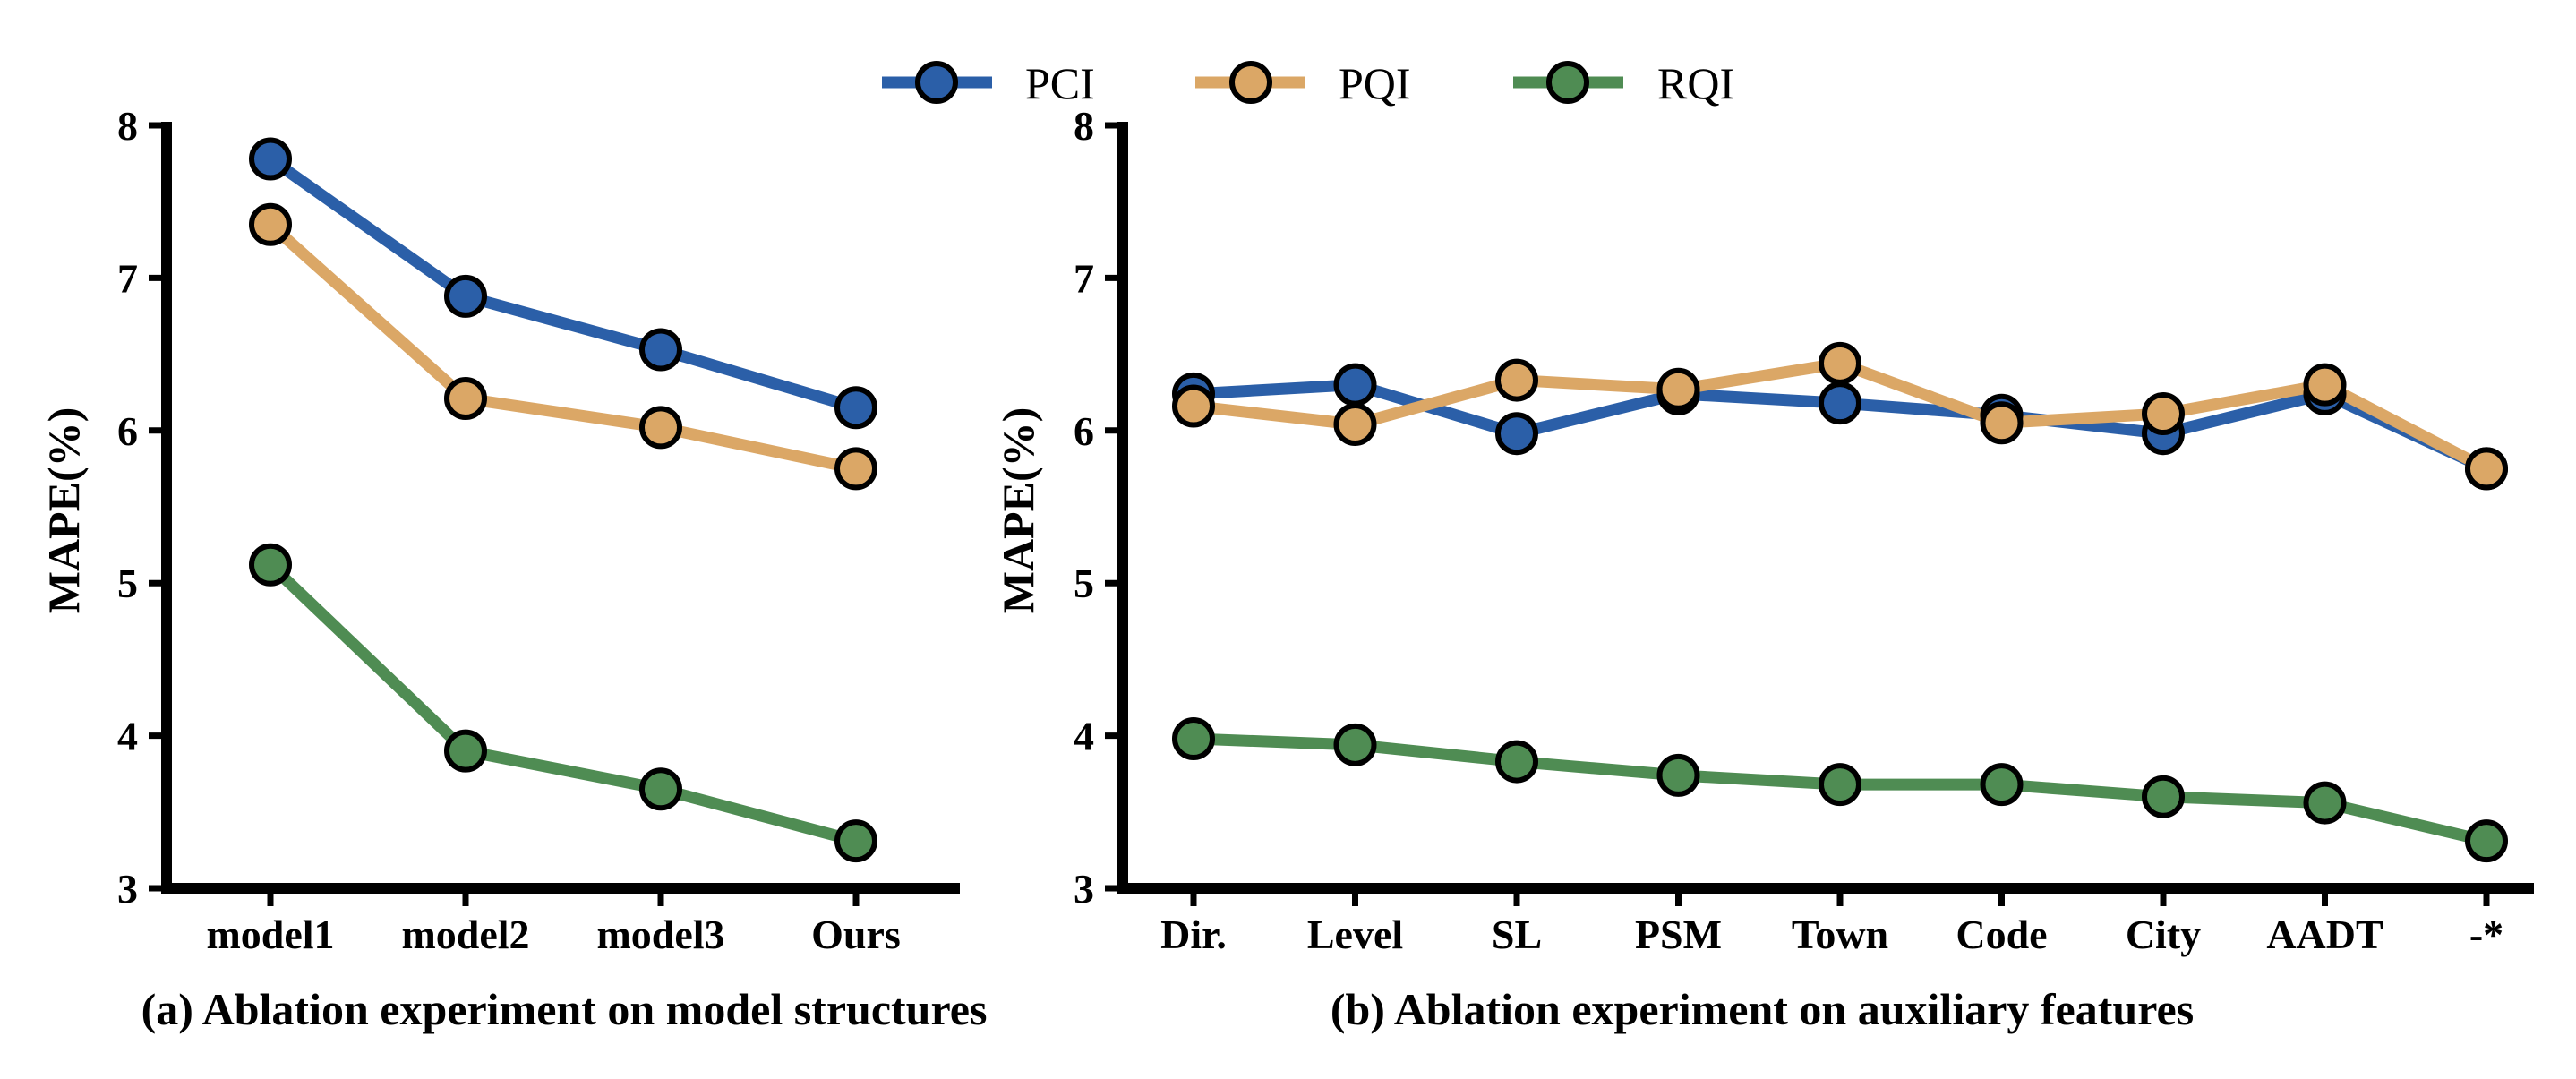 This screenshot has width=2576, height=1079. What do you see at coordinates (465, 934) in the screenshot?
I see `panel-a-x-tick-label: model2` at bounding box center [465, 934].